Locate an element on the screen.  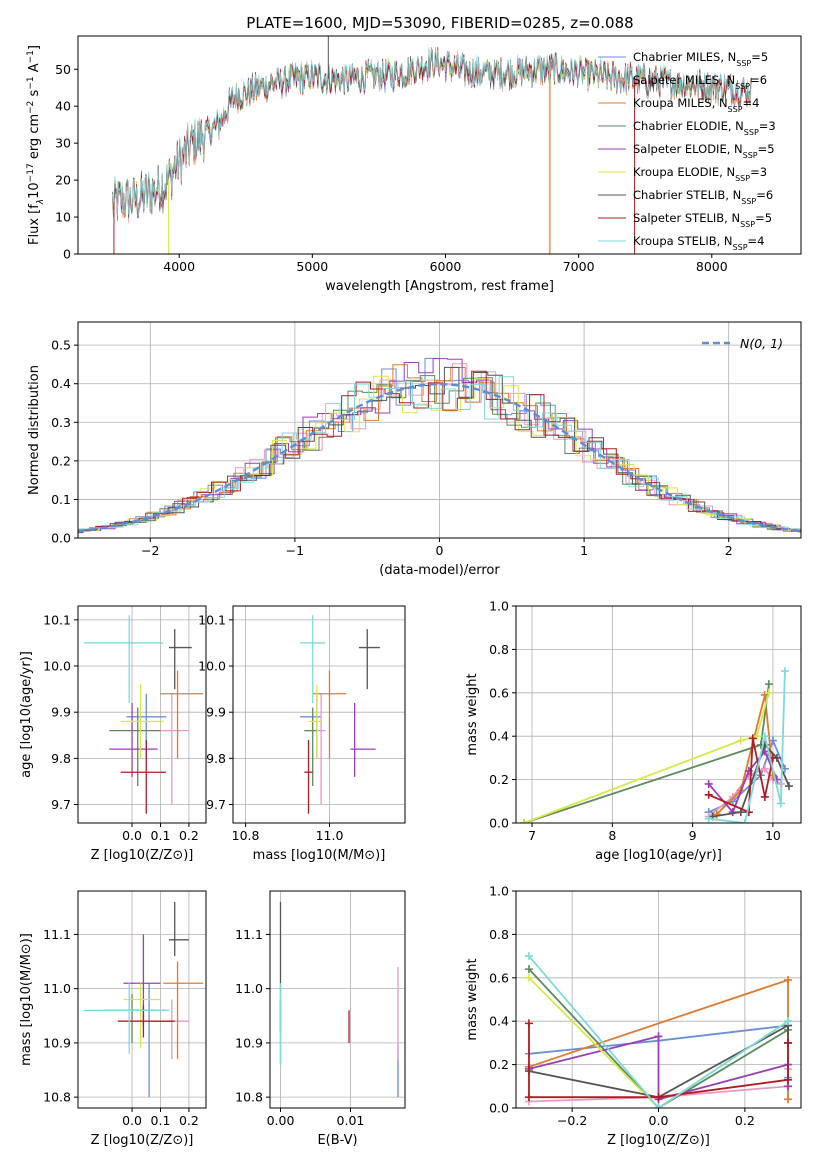
histogram-steps is located at coordinates (439, 450).